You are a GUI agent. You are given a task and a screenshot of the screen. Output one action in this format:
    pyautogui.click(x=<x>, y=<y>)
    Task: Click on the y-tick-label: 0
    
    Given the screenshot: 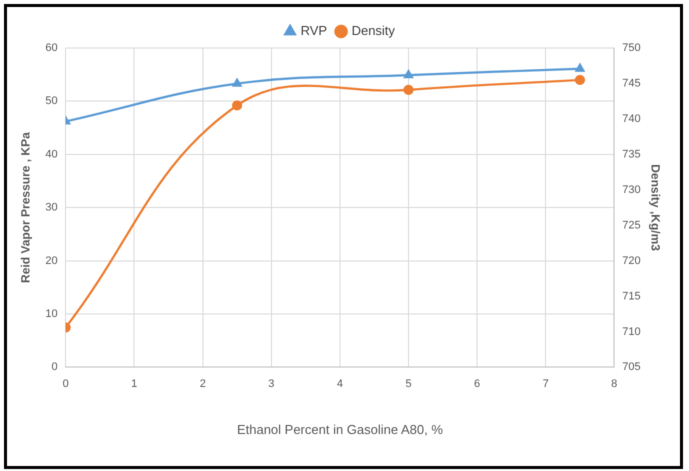 What is the action you would take?
    pyautogui.click(x=55, y=367)
    